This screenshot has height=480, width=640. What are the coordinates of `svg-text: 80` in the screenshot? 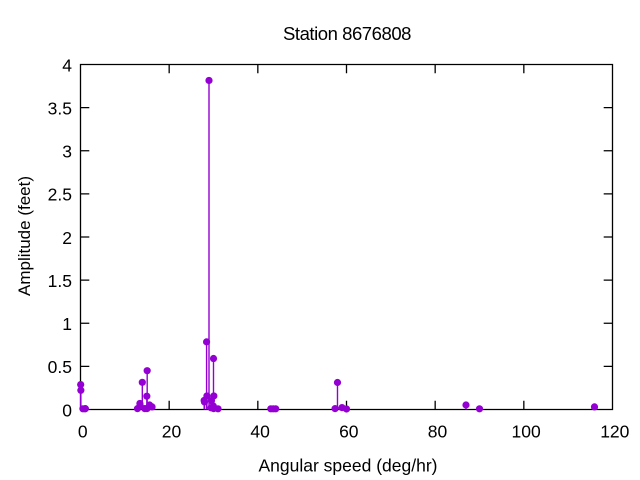 It's located at (438, 432).